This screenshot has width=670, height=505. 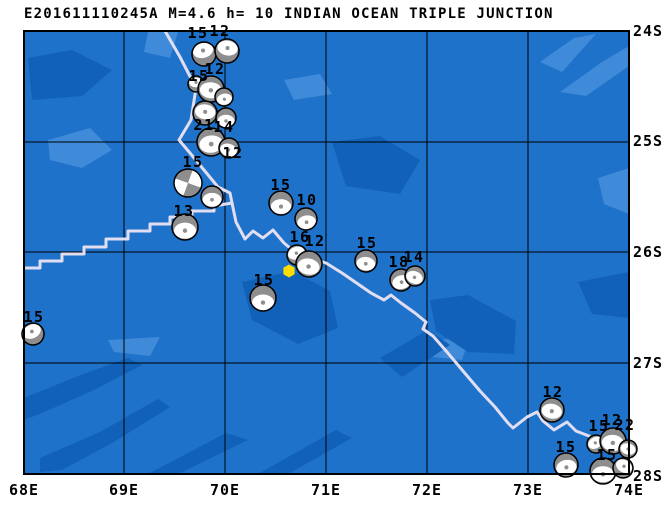 What do you see at coordinates (24, 490) in the screenshot?
I see `x-axis-label: 68E` at bounding box center [24, 490].